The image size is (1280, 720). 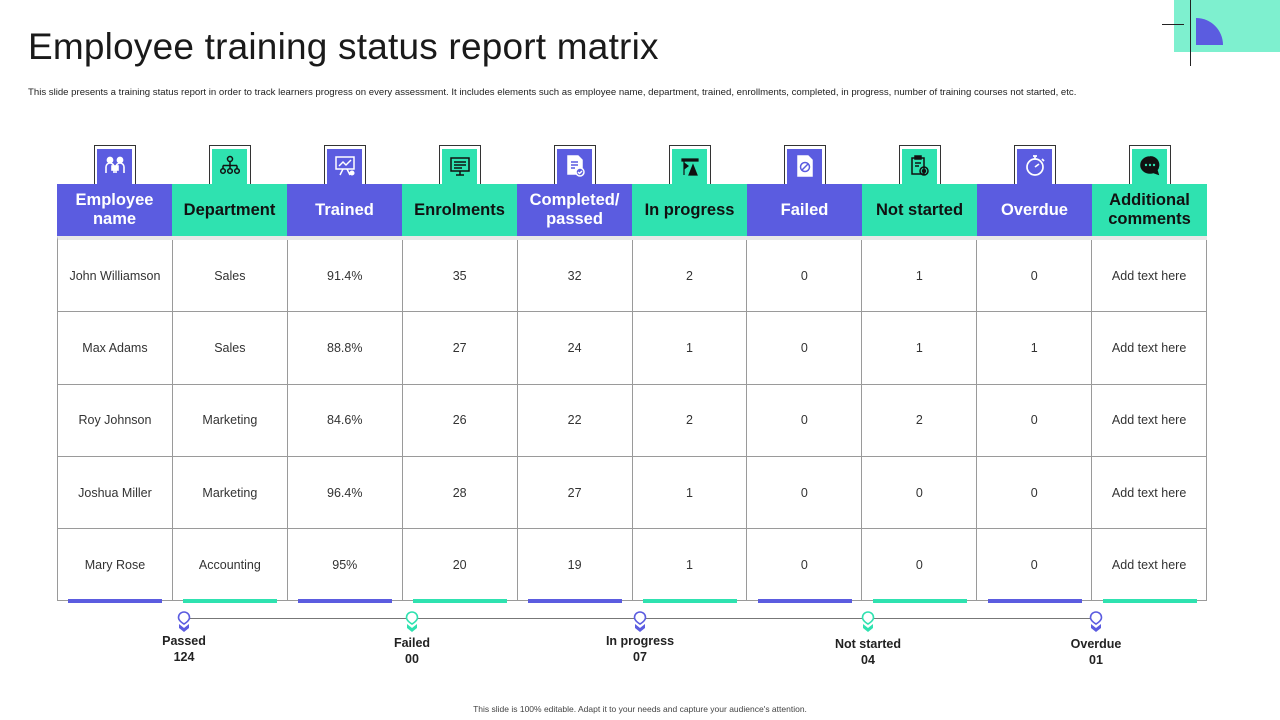 What do you see at coordinates (632, 601) in the screenshot?
I see `column-accent-bars` at bounding box center [632, 601].